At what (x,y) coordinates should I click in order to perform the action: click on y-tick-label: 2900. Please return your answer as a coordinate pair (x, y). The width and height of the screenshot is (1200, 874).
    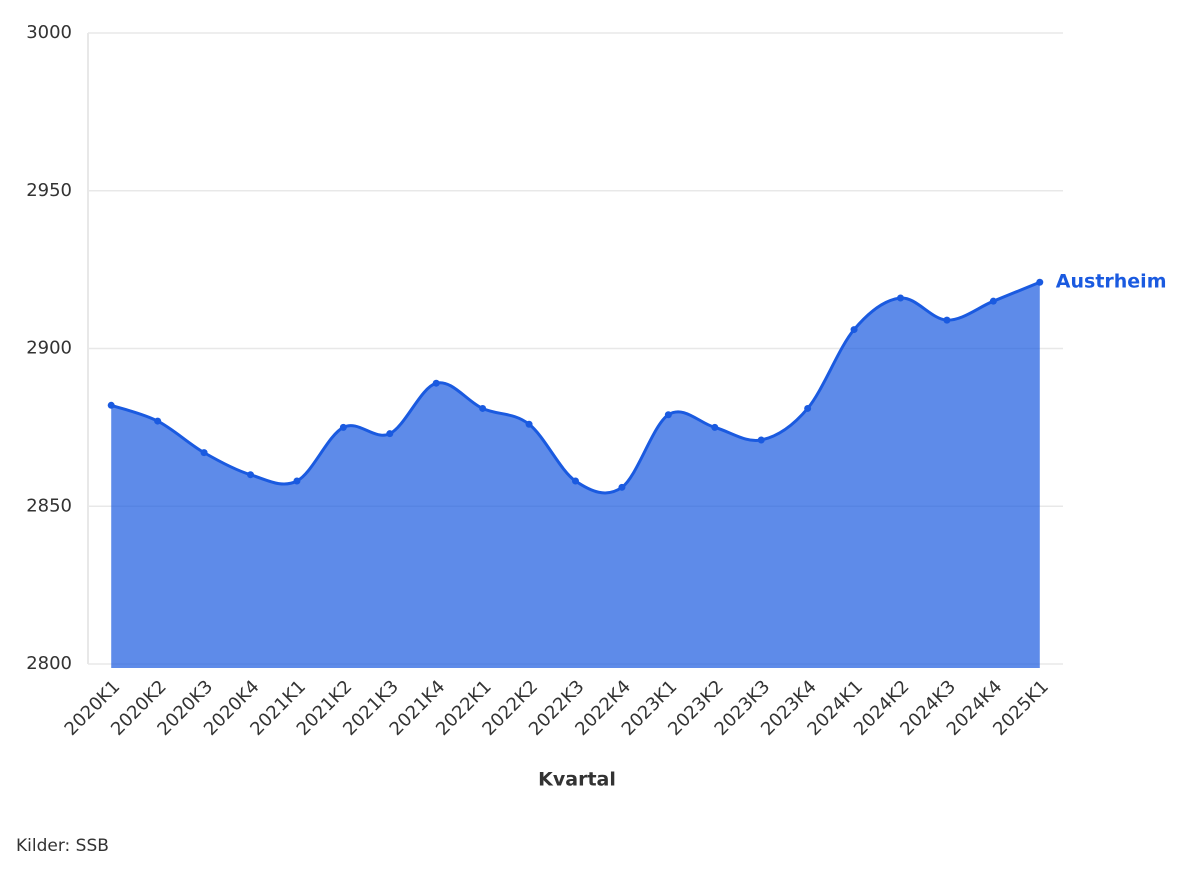
    Looking at the image, I should click on (49, 348).